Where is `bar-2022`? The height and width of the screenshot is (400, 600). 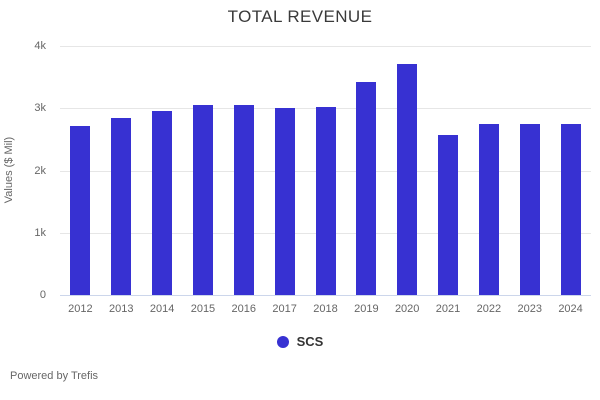 bar-2022 is located at coordinates (488, 209).